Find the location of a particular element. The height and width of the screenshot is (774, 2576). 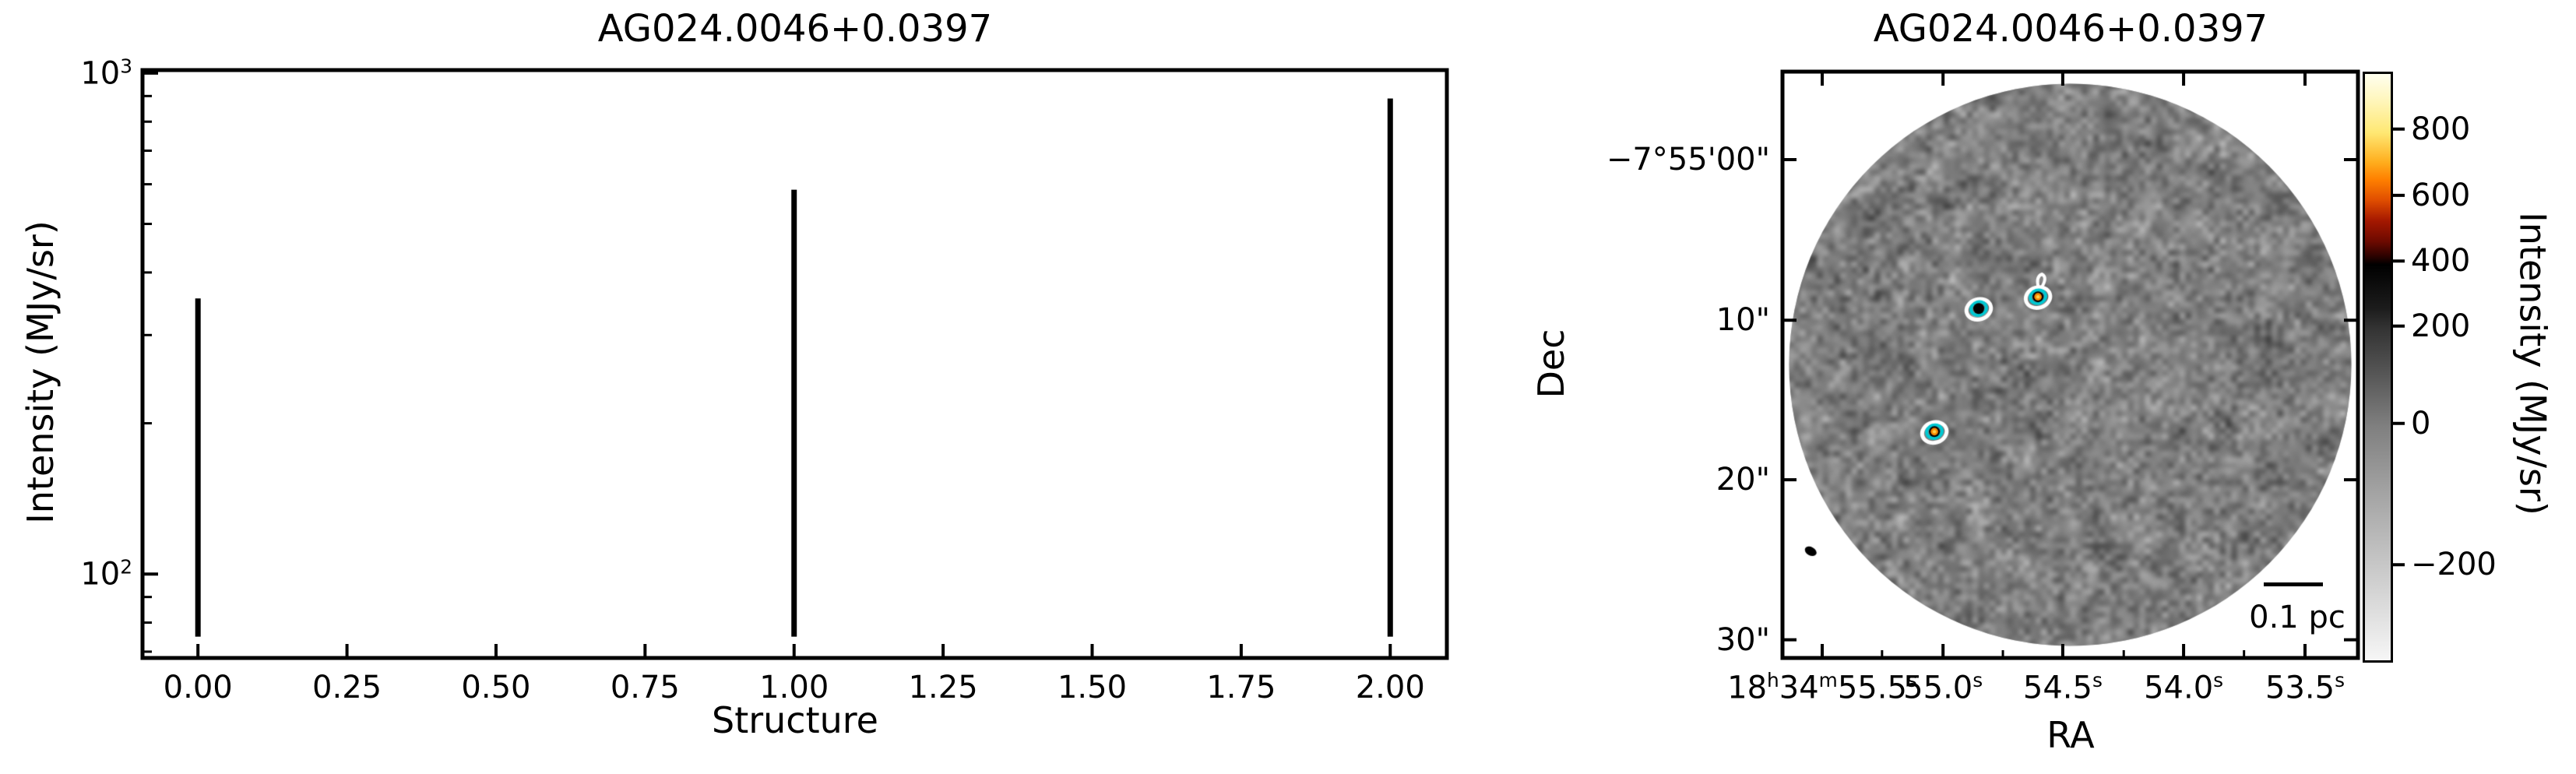

colorbar is located at coordinates (2378, 367).